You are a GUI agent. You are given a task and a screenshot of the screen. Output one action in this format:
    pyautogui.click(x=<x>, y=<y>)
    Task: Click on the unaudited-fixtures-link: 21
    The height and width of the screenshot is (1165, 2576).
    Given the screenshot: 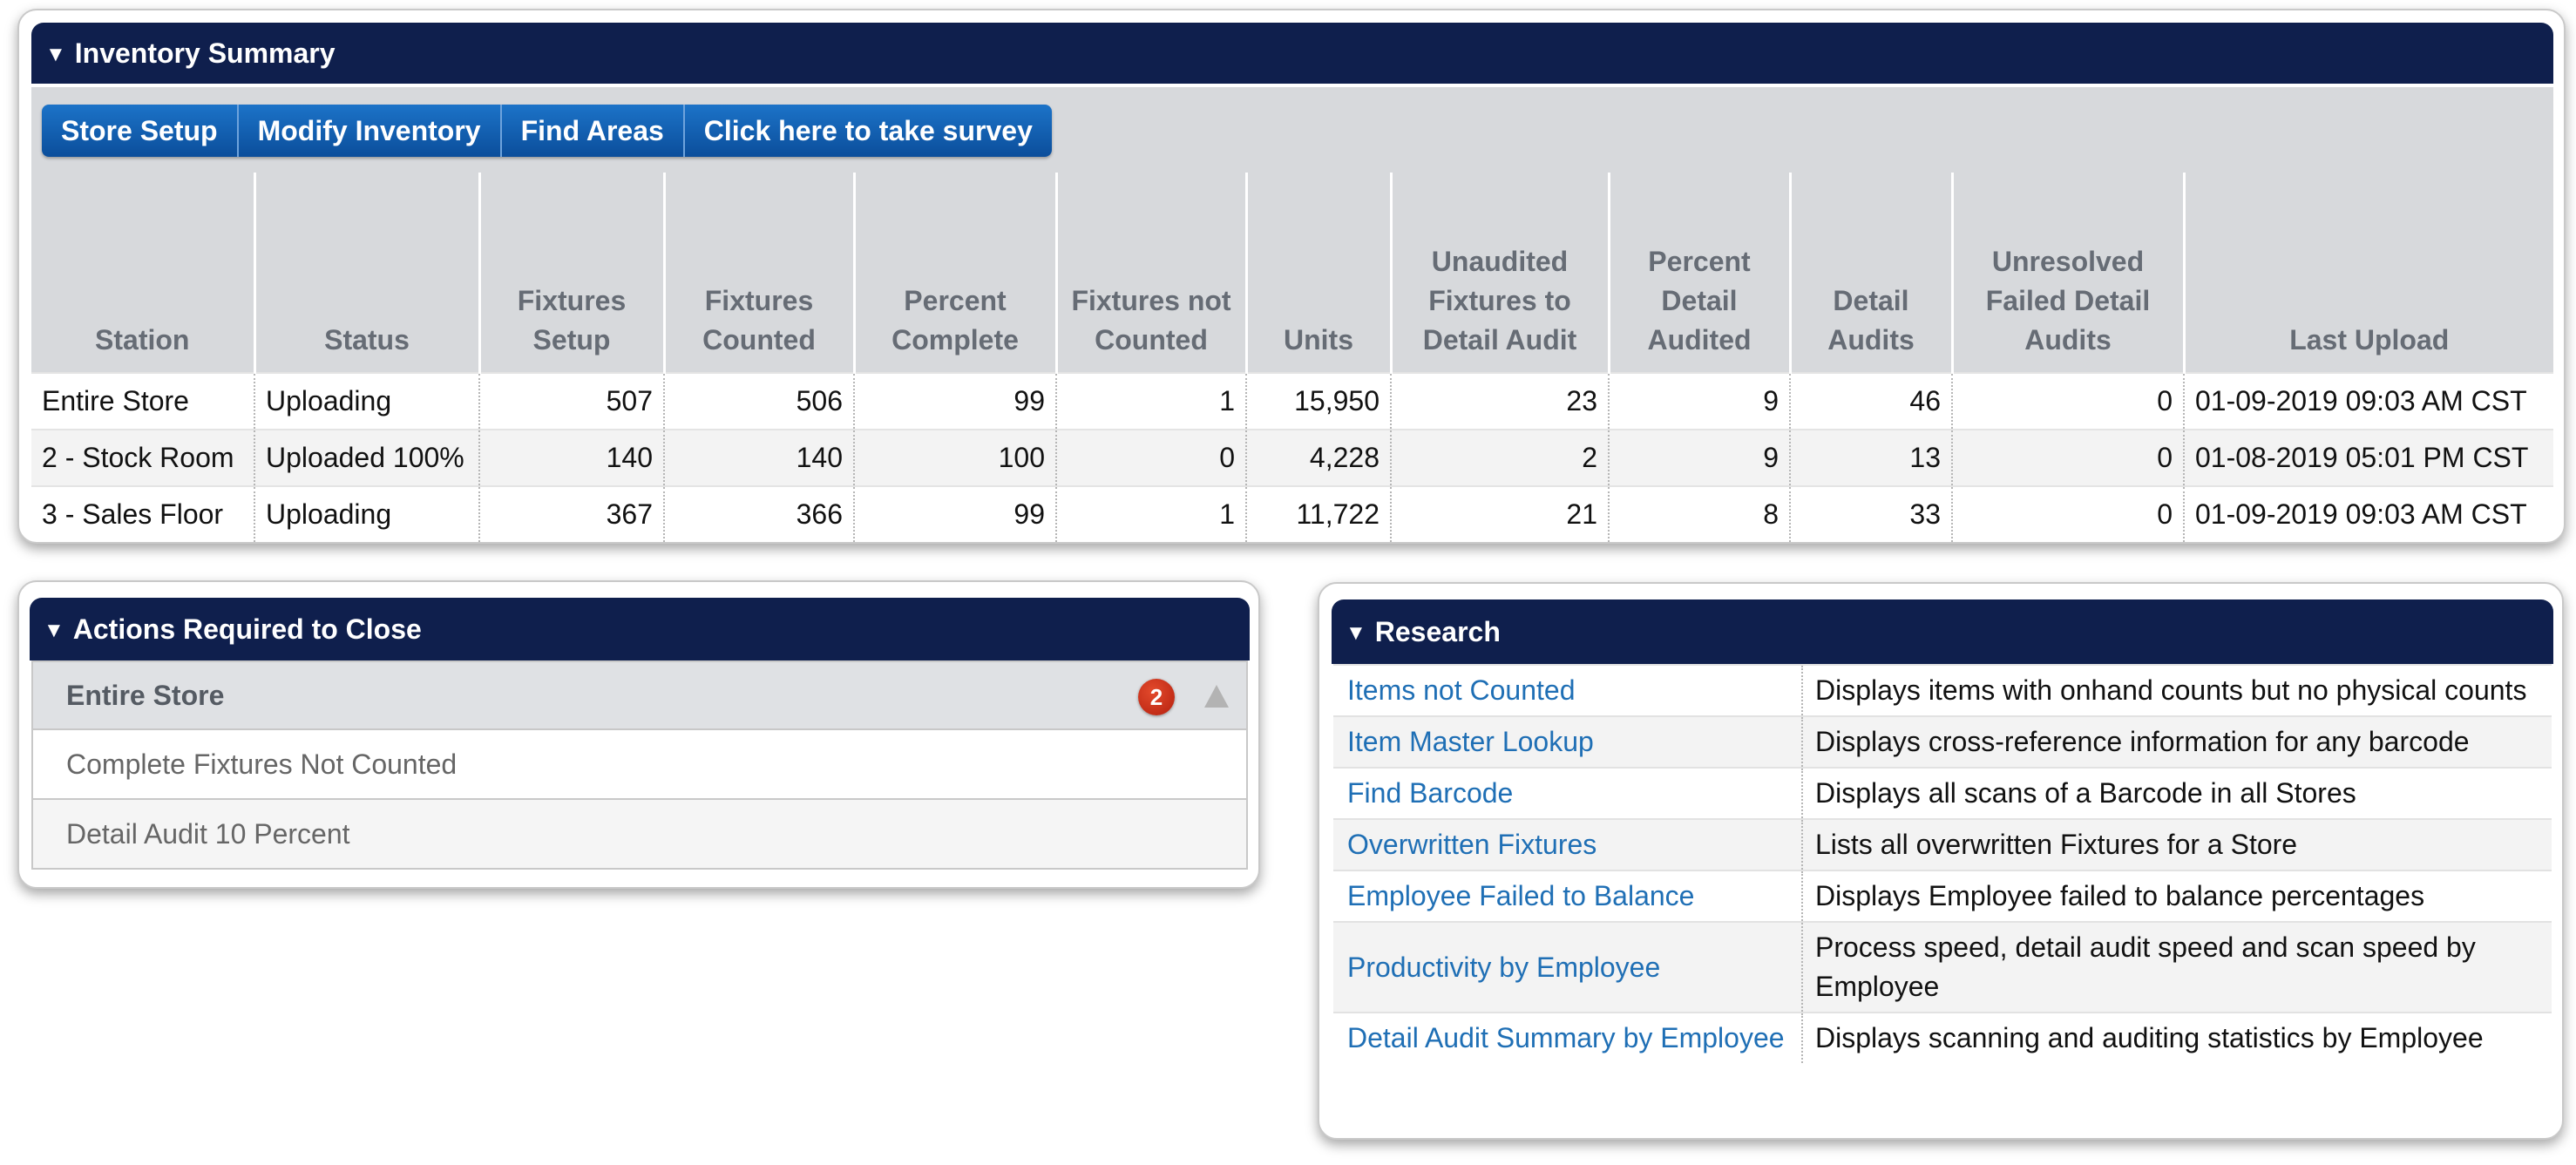 What is the action you would take?
    pyautogui.click(x=1500, y=513)
    